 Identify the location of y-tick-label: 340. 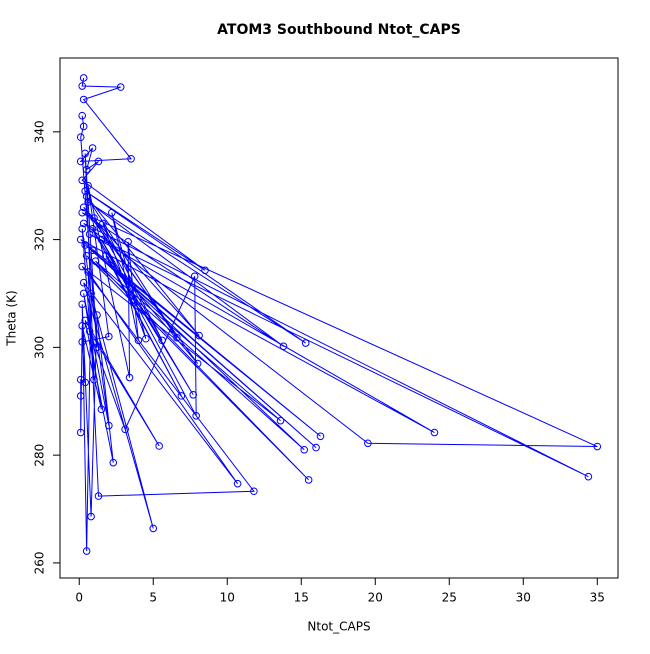
(40, 131).